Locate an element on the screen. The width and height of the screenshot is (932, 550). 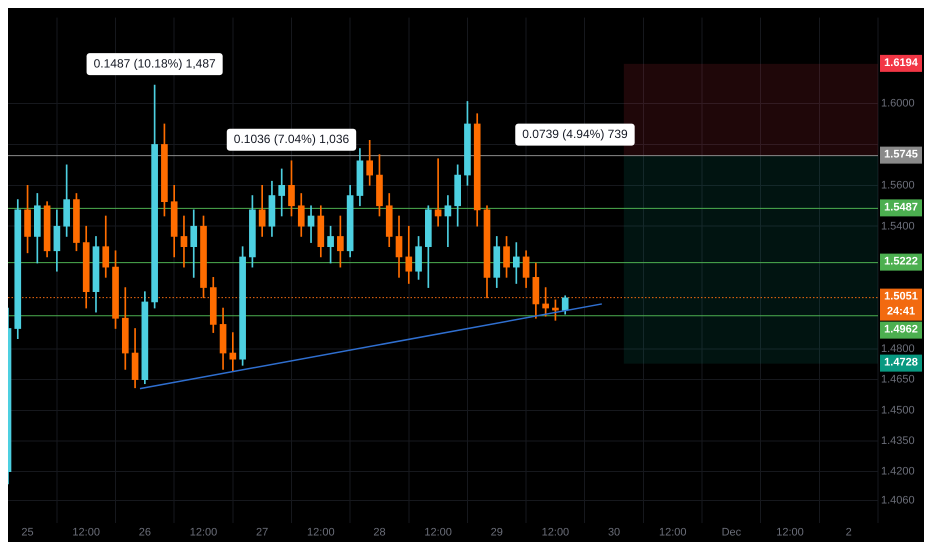
y-tick-label: 1.4350 is located at coordinates (898, 441).